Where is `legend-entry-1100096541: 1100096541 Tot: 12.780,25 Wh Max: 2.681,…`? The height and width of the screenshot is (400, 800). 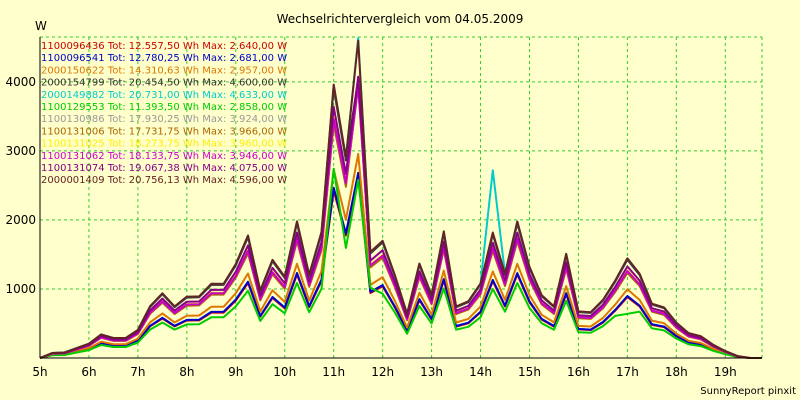 legend-entry-1100096541: 1100096541 Tot: 12.780,25 Wh Max: 2.681,… is located at coordinates (164, 58).